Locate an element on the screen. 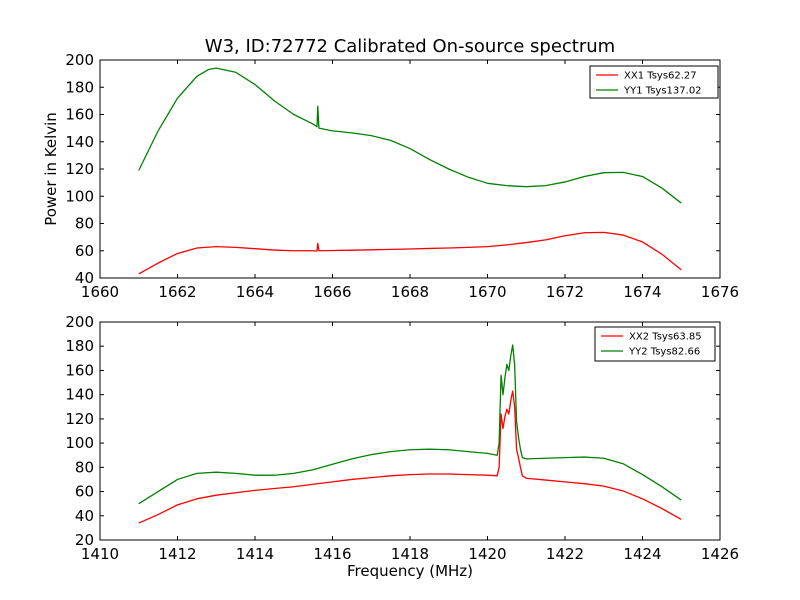 This screenshot has width=800, height=600. x-tick-label: 1416 is located at coordinates (332, 554).